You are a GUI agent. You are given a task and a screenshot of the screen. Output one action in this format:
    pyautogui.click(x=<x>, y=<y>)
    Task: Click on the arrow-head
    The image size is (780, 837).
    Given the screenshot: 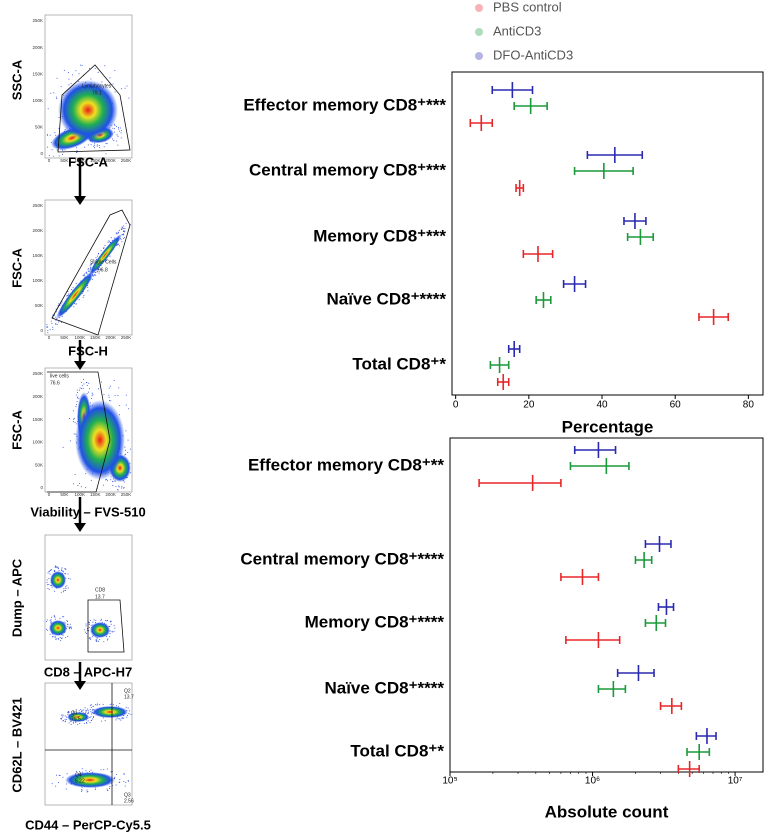 What is the action you would take?
    pyautogui.click(x=80, y=685)
    